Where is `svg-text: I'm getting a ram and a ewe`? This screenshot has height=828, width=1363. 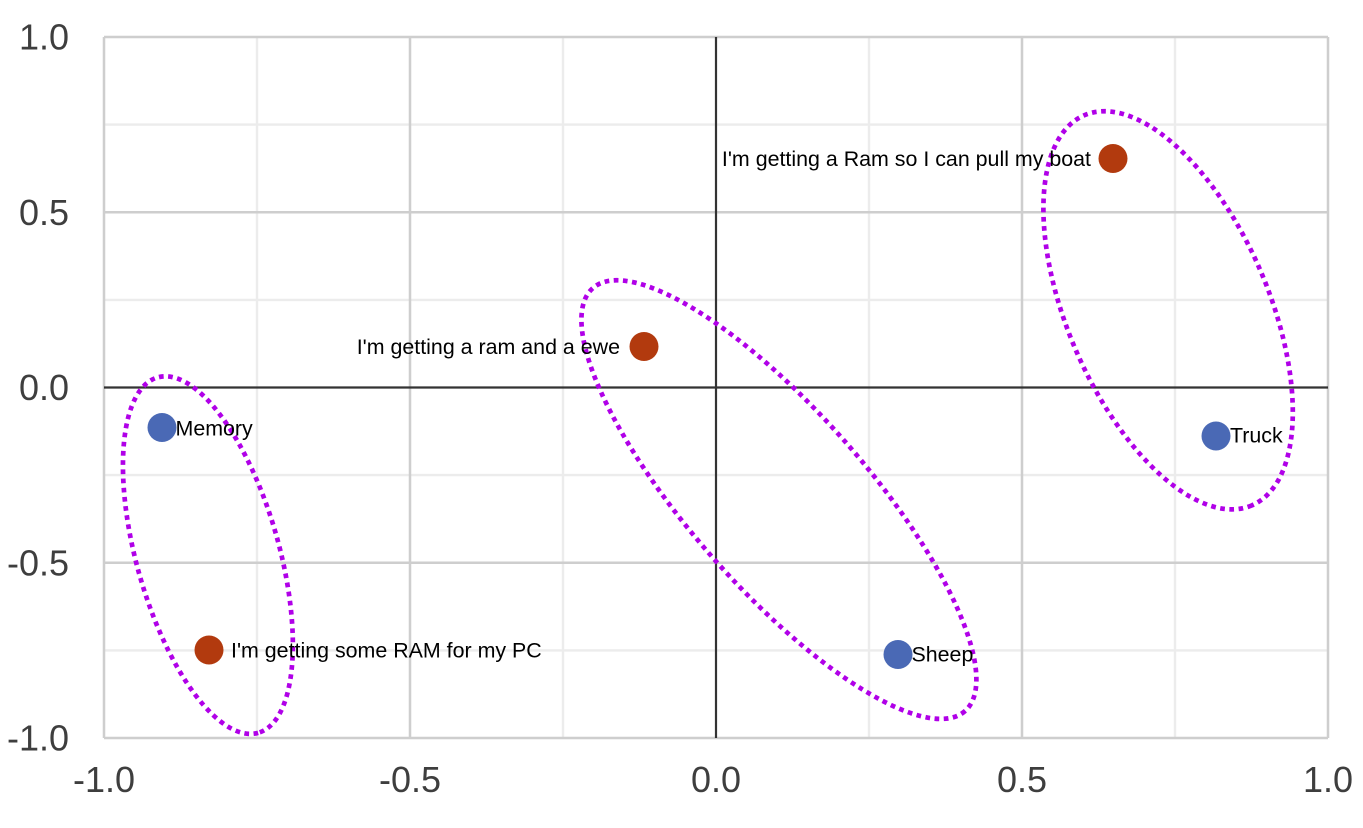
svg-text: I'm getting a ram and a ewe is located at coordinates (488, 347).